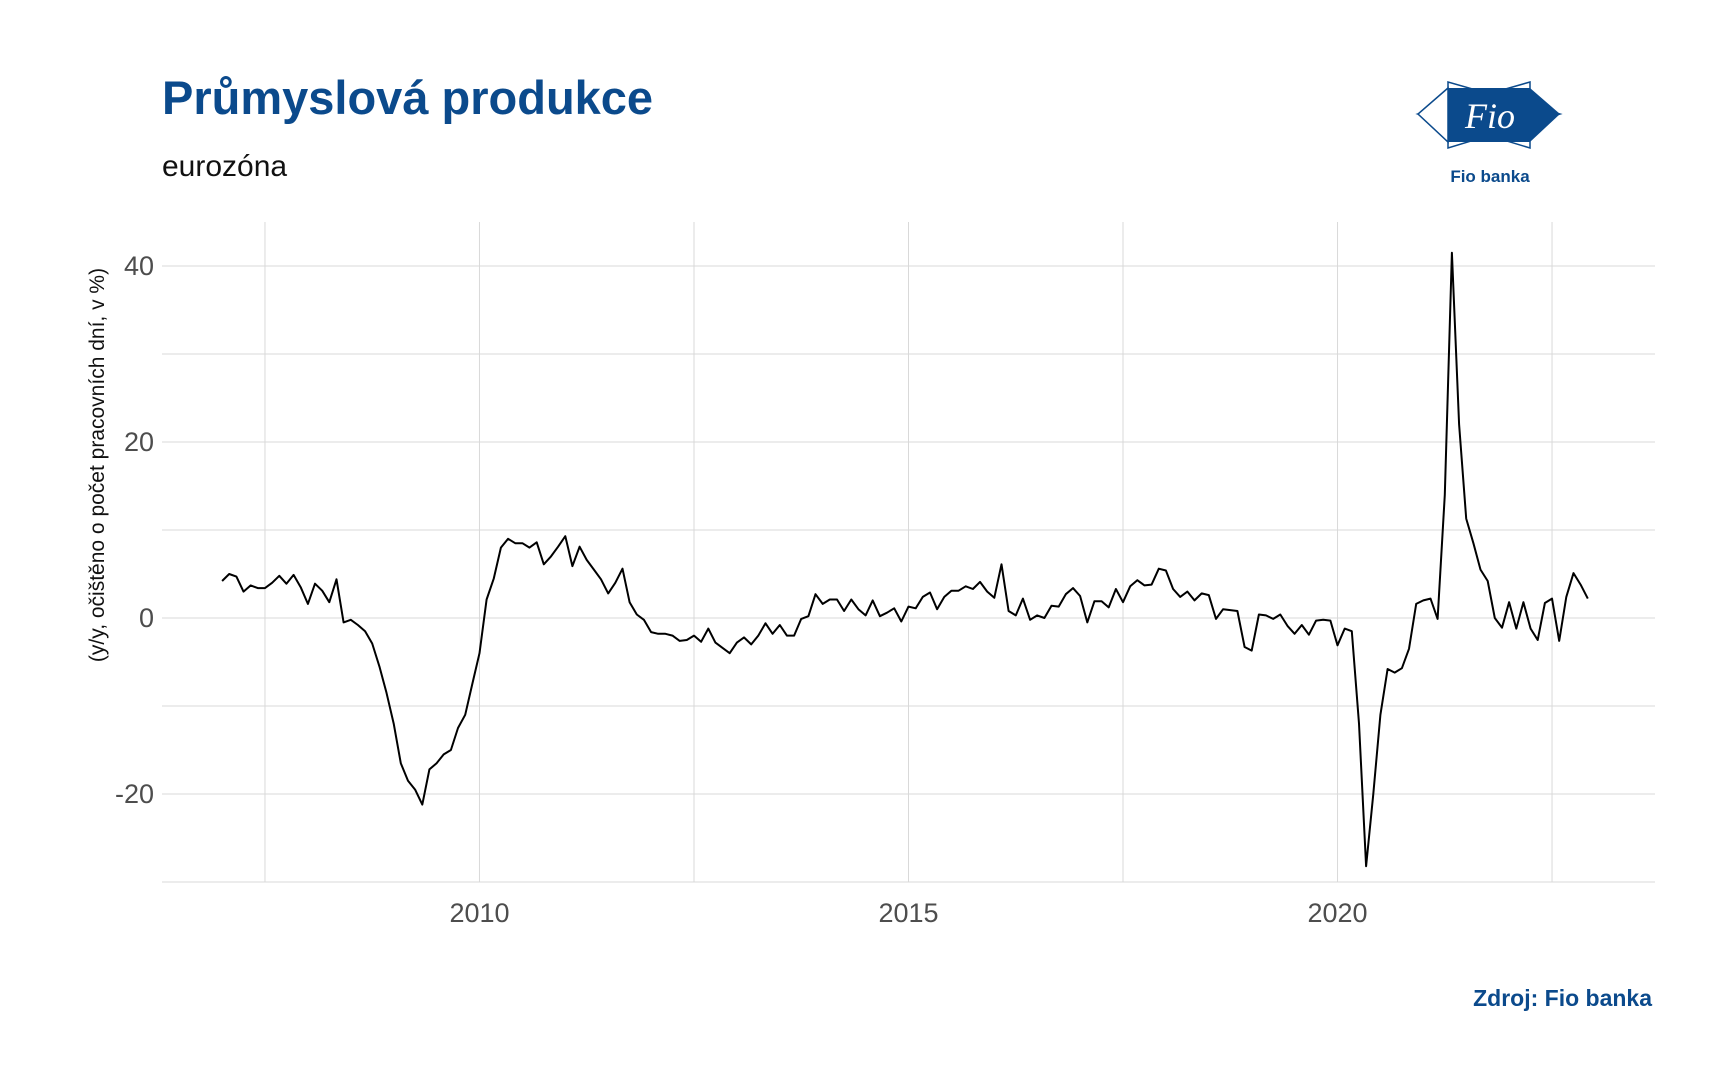 This screenshot has width=1718, height=1086. What do you see at coordinates (479, 913) in the screenshot?
I see `x-tick-label: 2010` at bounding box center [479, 913].